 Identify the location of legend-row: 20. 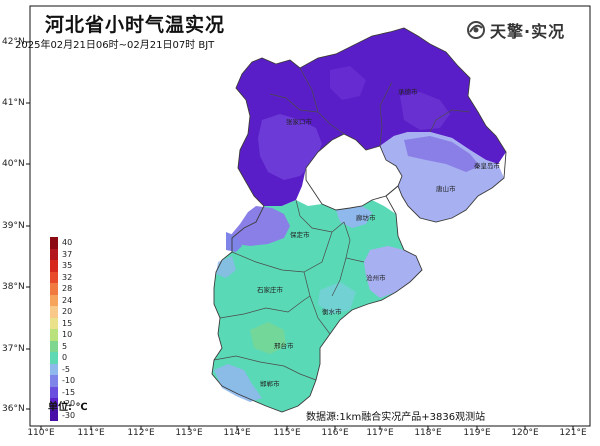
(62, 312).